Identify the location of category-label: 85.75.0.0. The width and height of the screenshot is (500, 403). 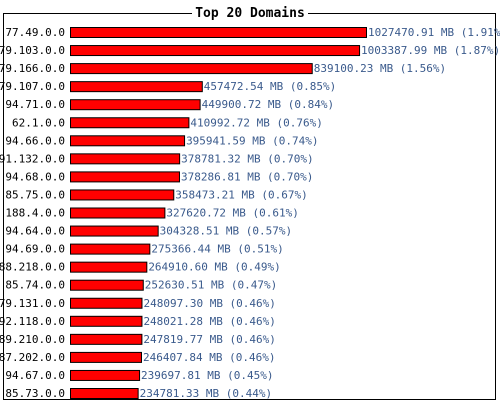
(35, 194).